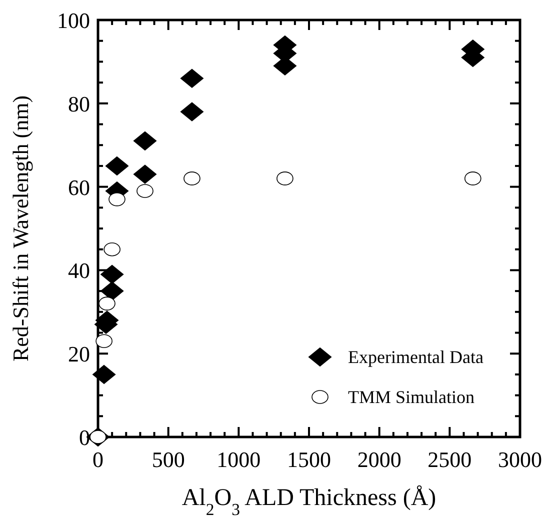 The width and height of the screenshot is (550, 517). What do you see at coordinates (79, 187) in the screenshot?
I see `y-tick-label: 60` at bounding box center [79, 187].